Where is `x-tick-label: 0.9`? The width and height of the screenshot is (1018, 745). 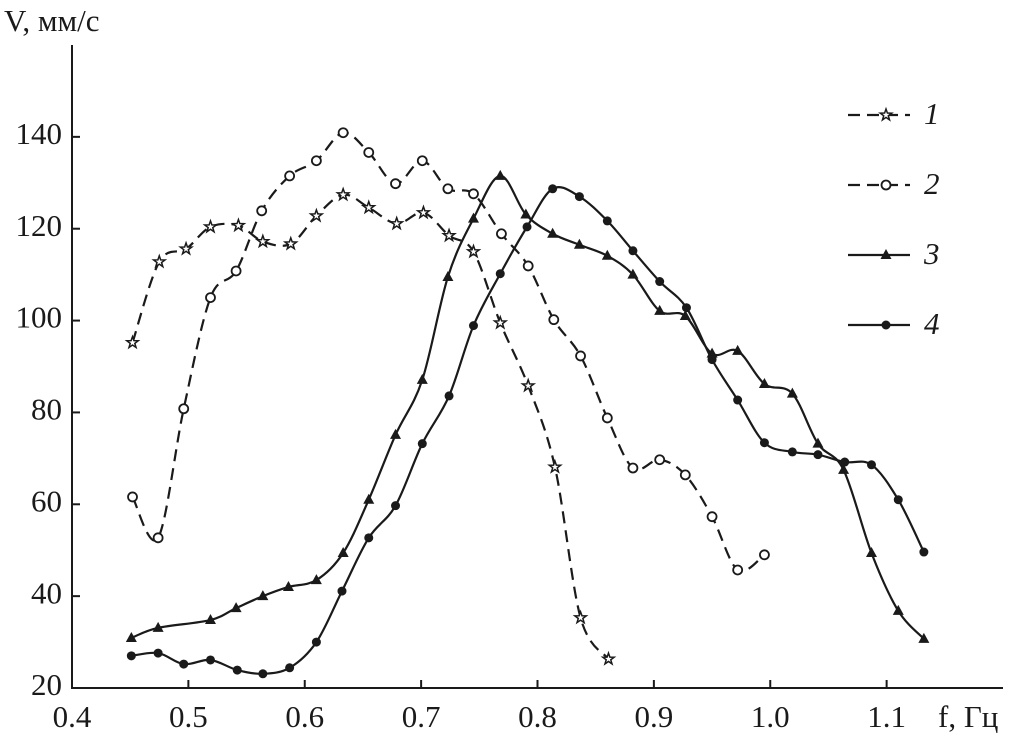
x-tick-label: 0.9 is located at coordinates (654, 716).